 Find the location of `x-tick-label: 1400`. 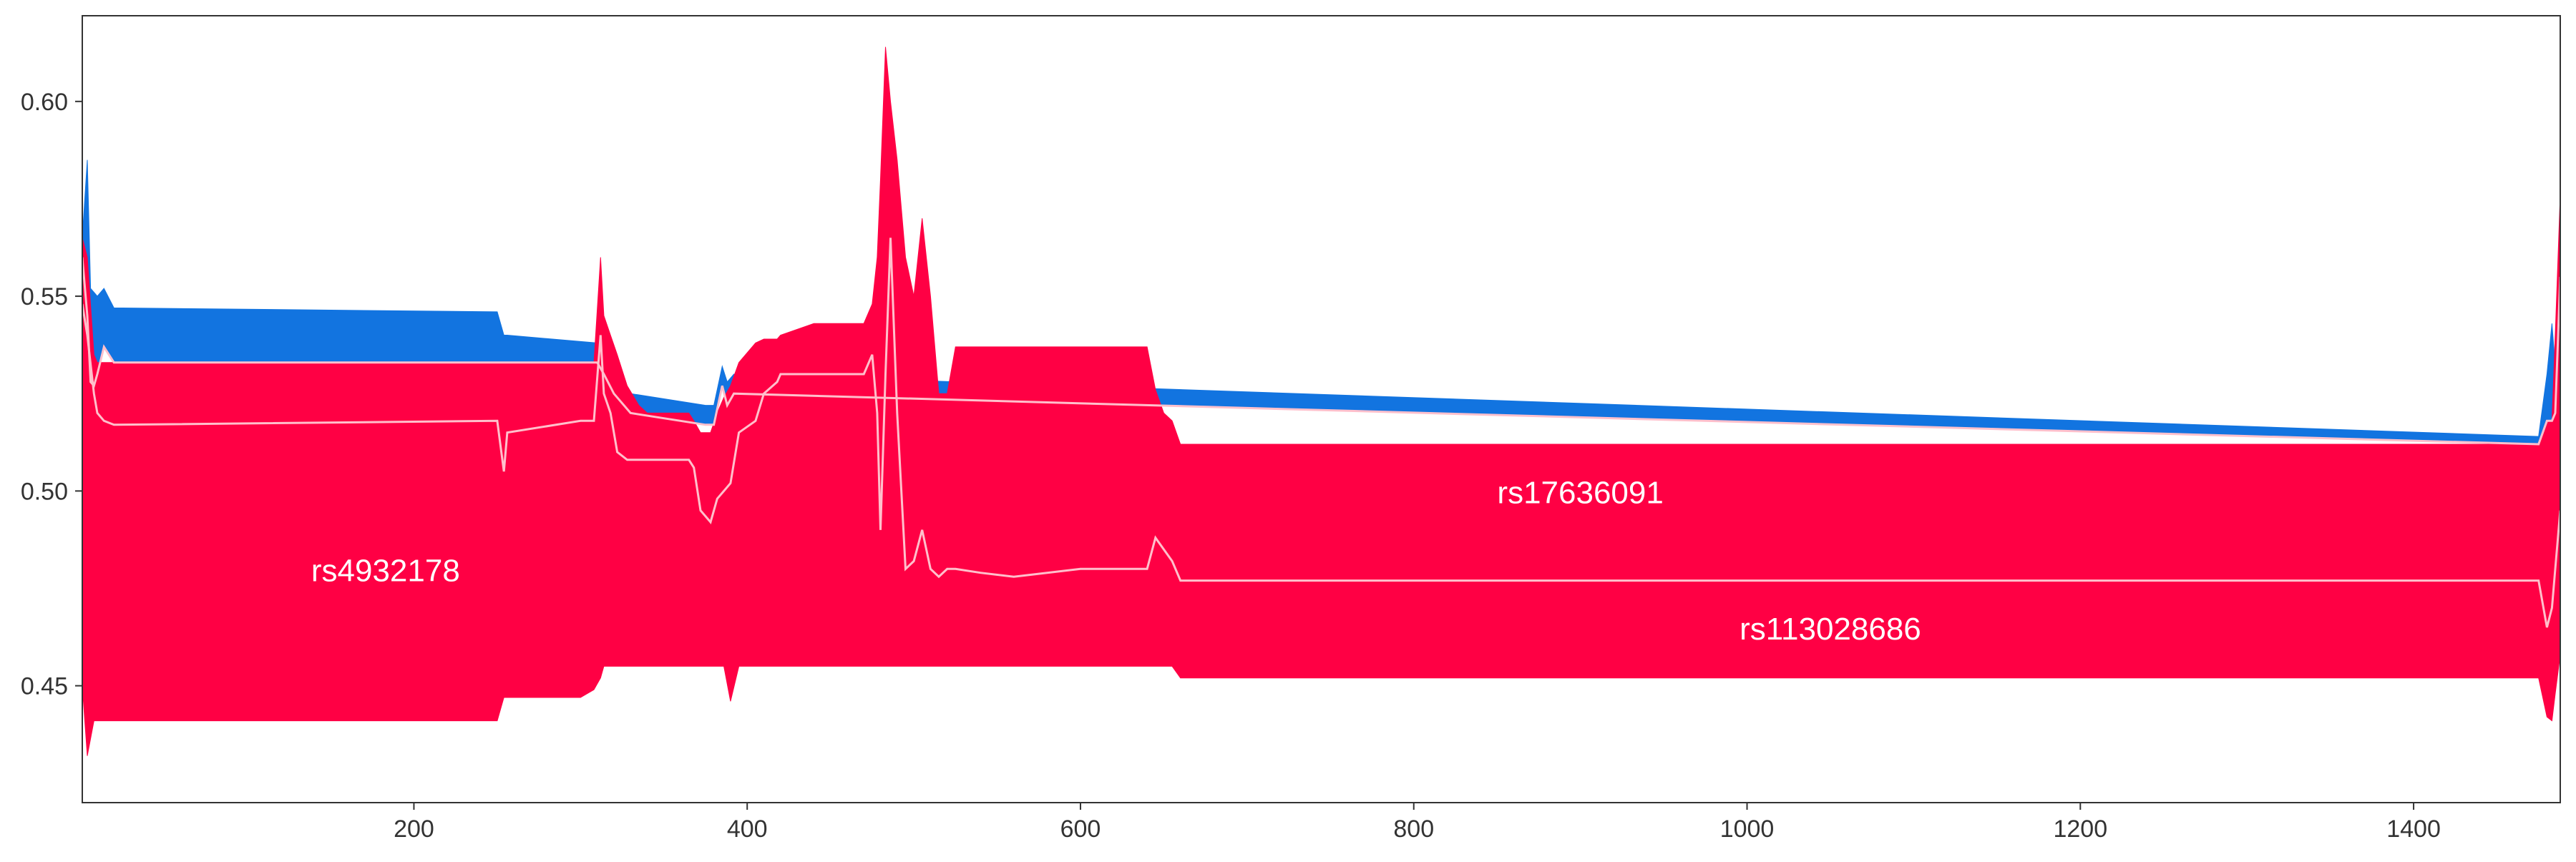

x-tick-label: 1400 is located at coordinates (2413, 830).